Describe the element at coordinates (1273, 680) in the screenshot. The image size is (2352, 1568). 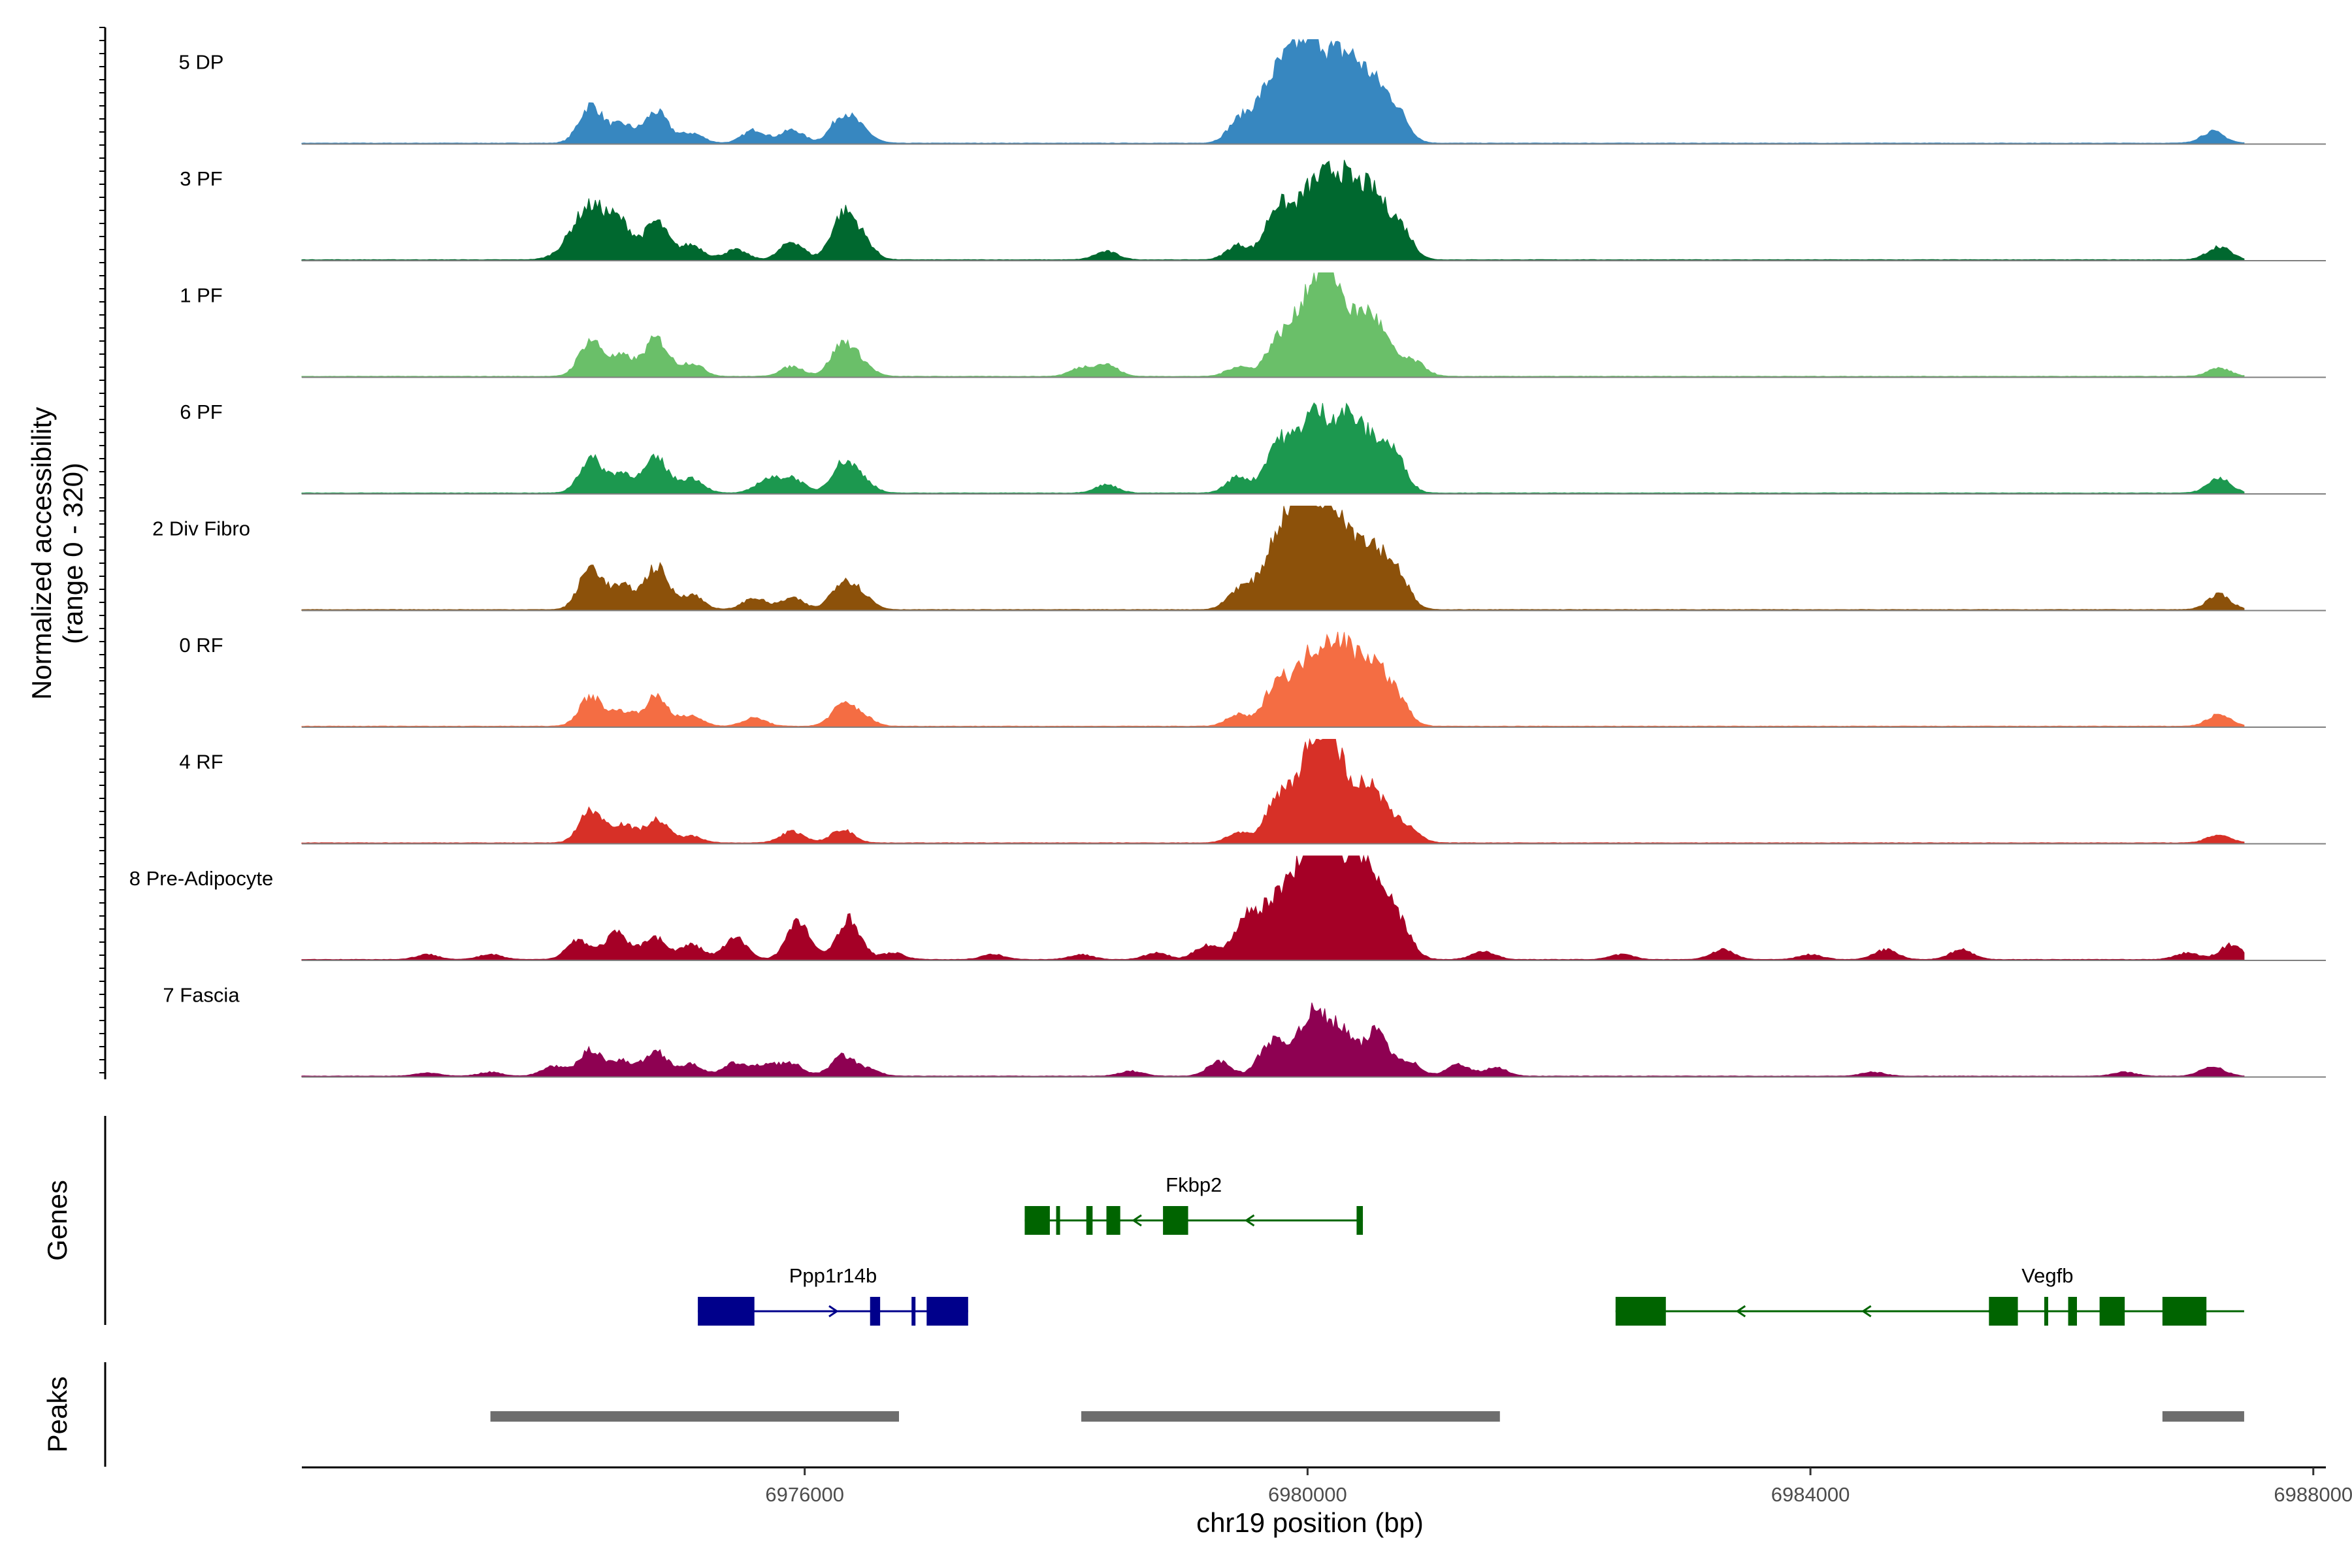
I see `coverage-area-0-rf` at that location.